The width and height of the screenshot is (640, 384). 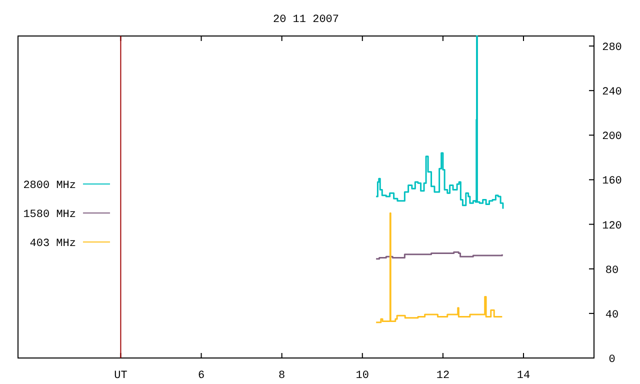 I want to click on legend-label: 2800 MHz, so click(x=49, y=186).